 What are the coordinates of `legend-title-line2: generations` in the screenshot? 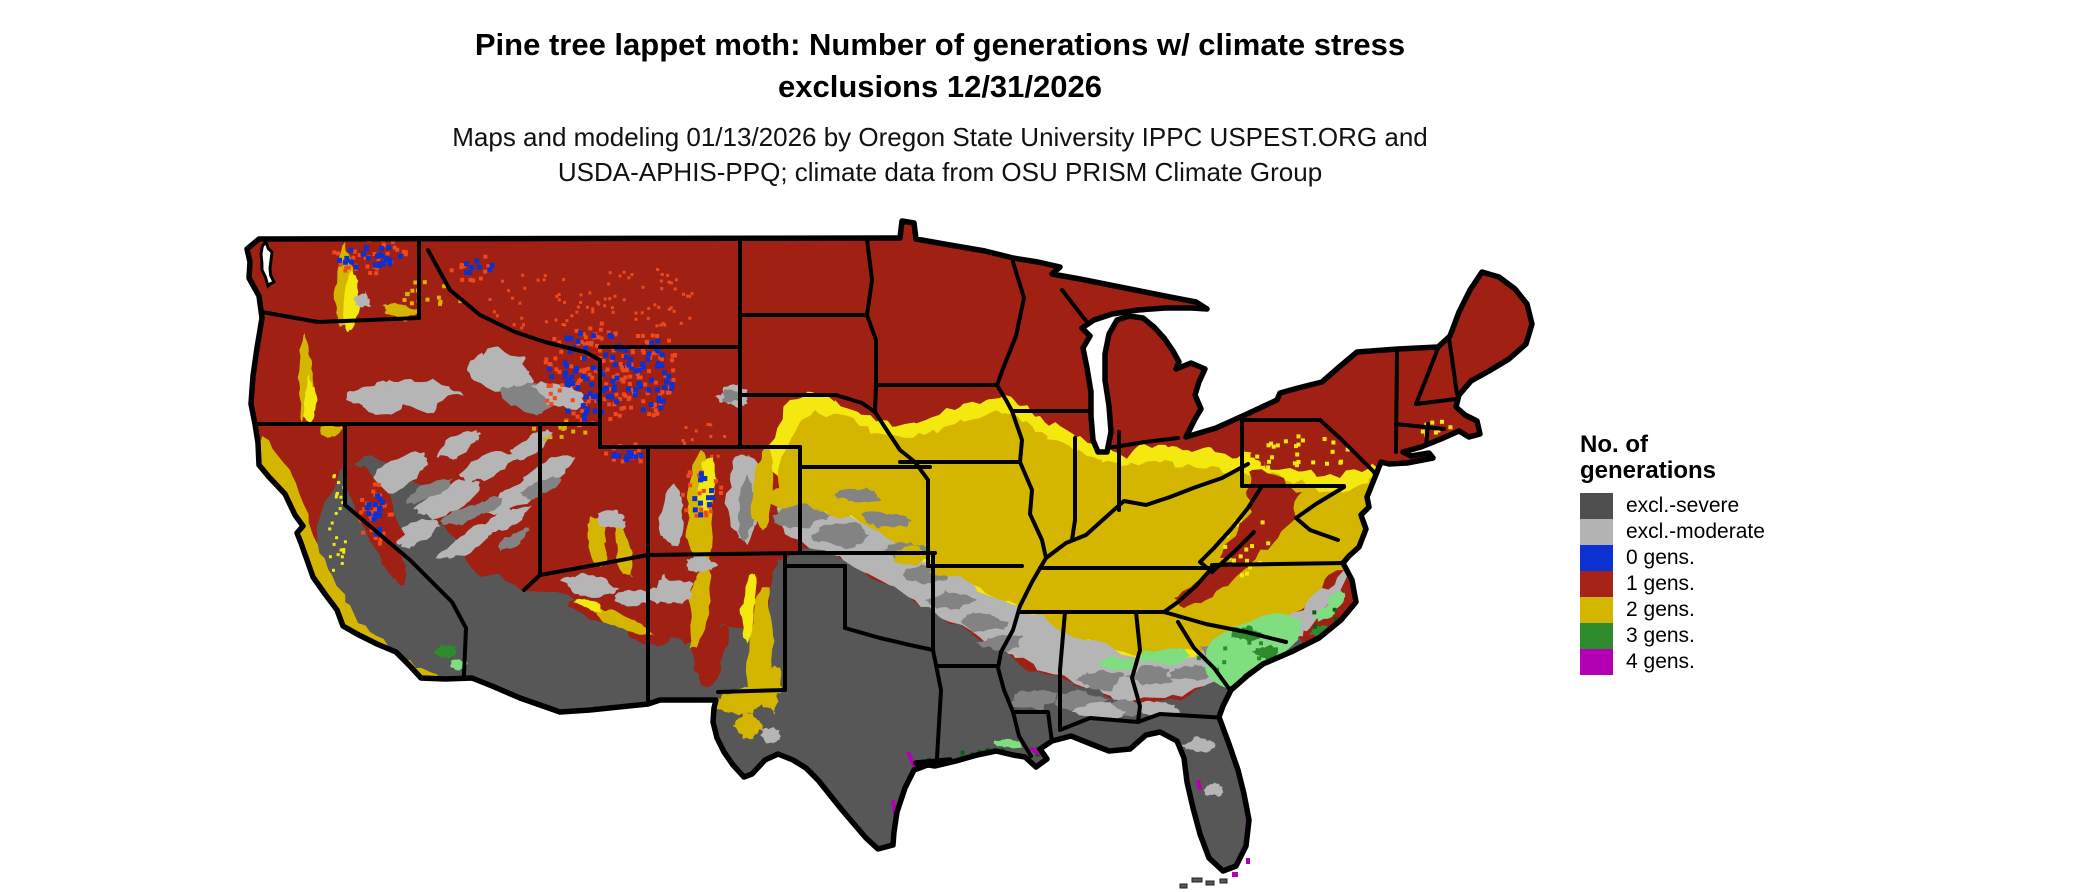 It's located at (1648, 470).